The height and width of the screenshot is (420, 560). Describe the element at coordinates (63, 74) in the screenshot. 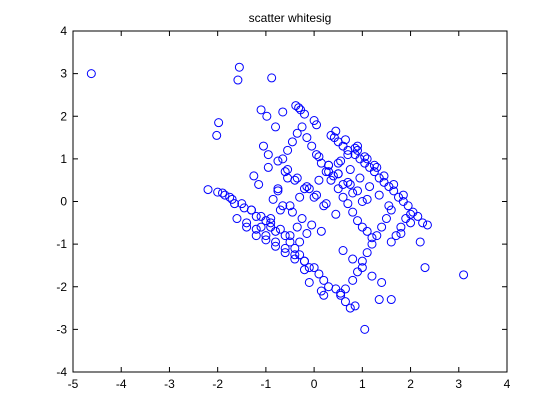

I see `y-tick-label: 3` at that location.